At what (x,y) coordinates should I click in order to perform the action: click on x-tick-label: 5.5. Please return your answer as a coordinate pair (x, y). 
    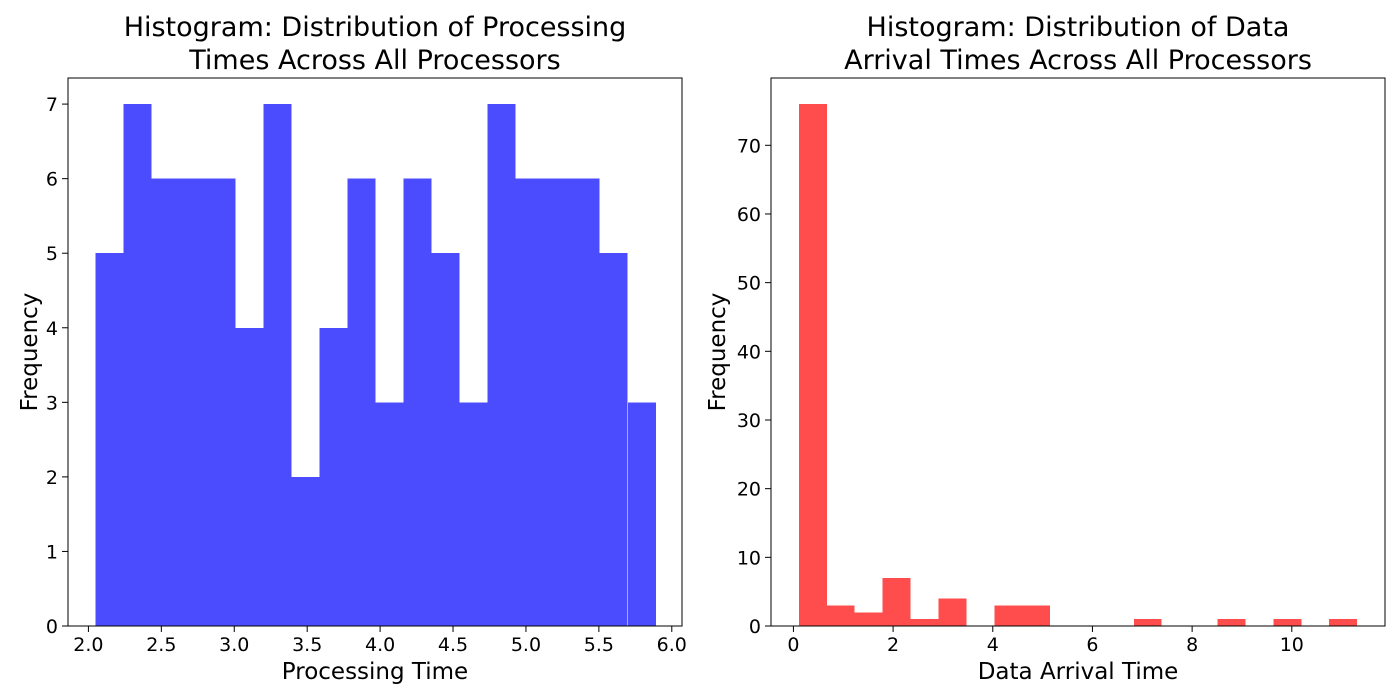
    Looking at the image, I should click on (599, 645).